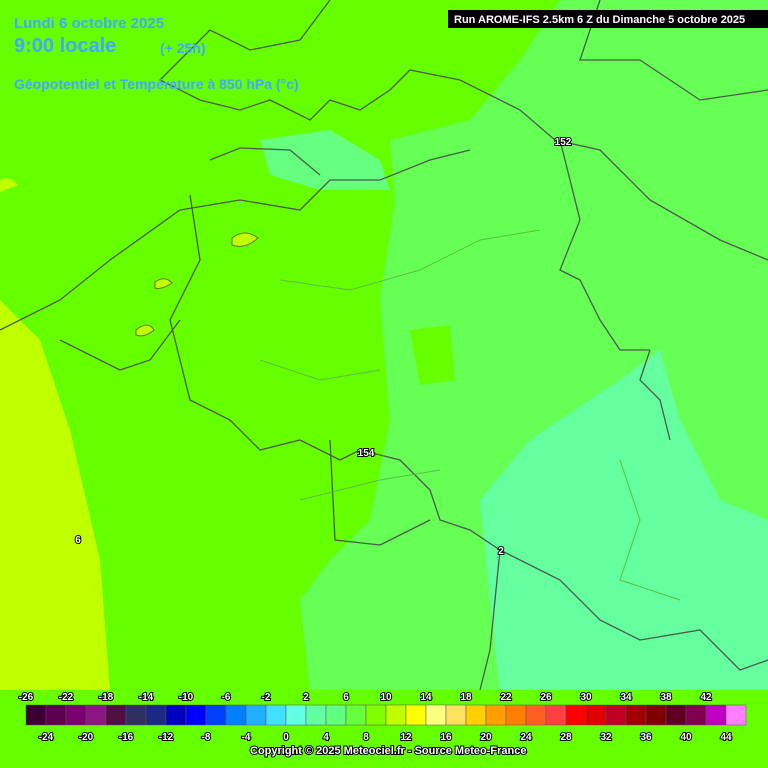 The image size is (768, 768). What do you see at coordinates (46, 737) in the screenshot?
I see `scale-label: -24` at bounding box center [46, 737].